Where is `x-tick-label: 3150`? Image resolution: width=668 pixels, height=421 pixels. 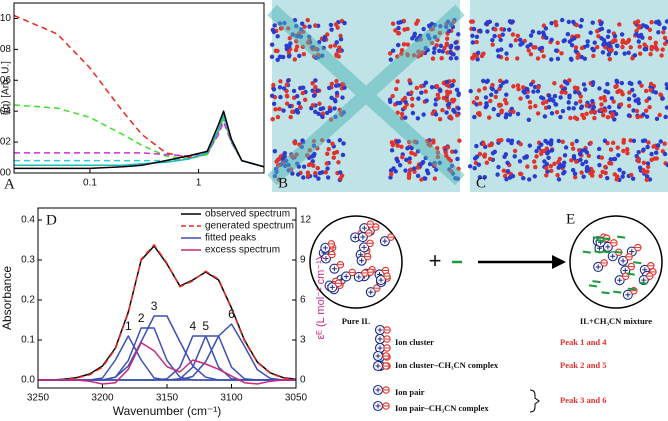
x-tick-label: 3150 is located at coordinates (167, 398).